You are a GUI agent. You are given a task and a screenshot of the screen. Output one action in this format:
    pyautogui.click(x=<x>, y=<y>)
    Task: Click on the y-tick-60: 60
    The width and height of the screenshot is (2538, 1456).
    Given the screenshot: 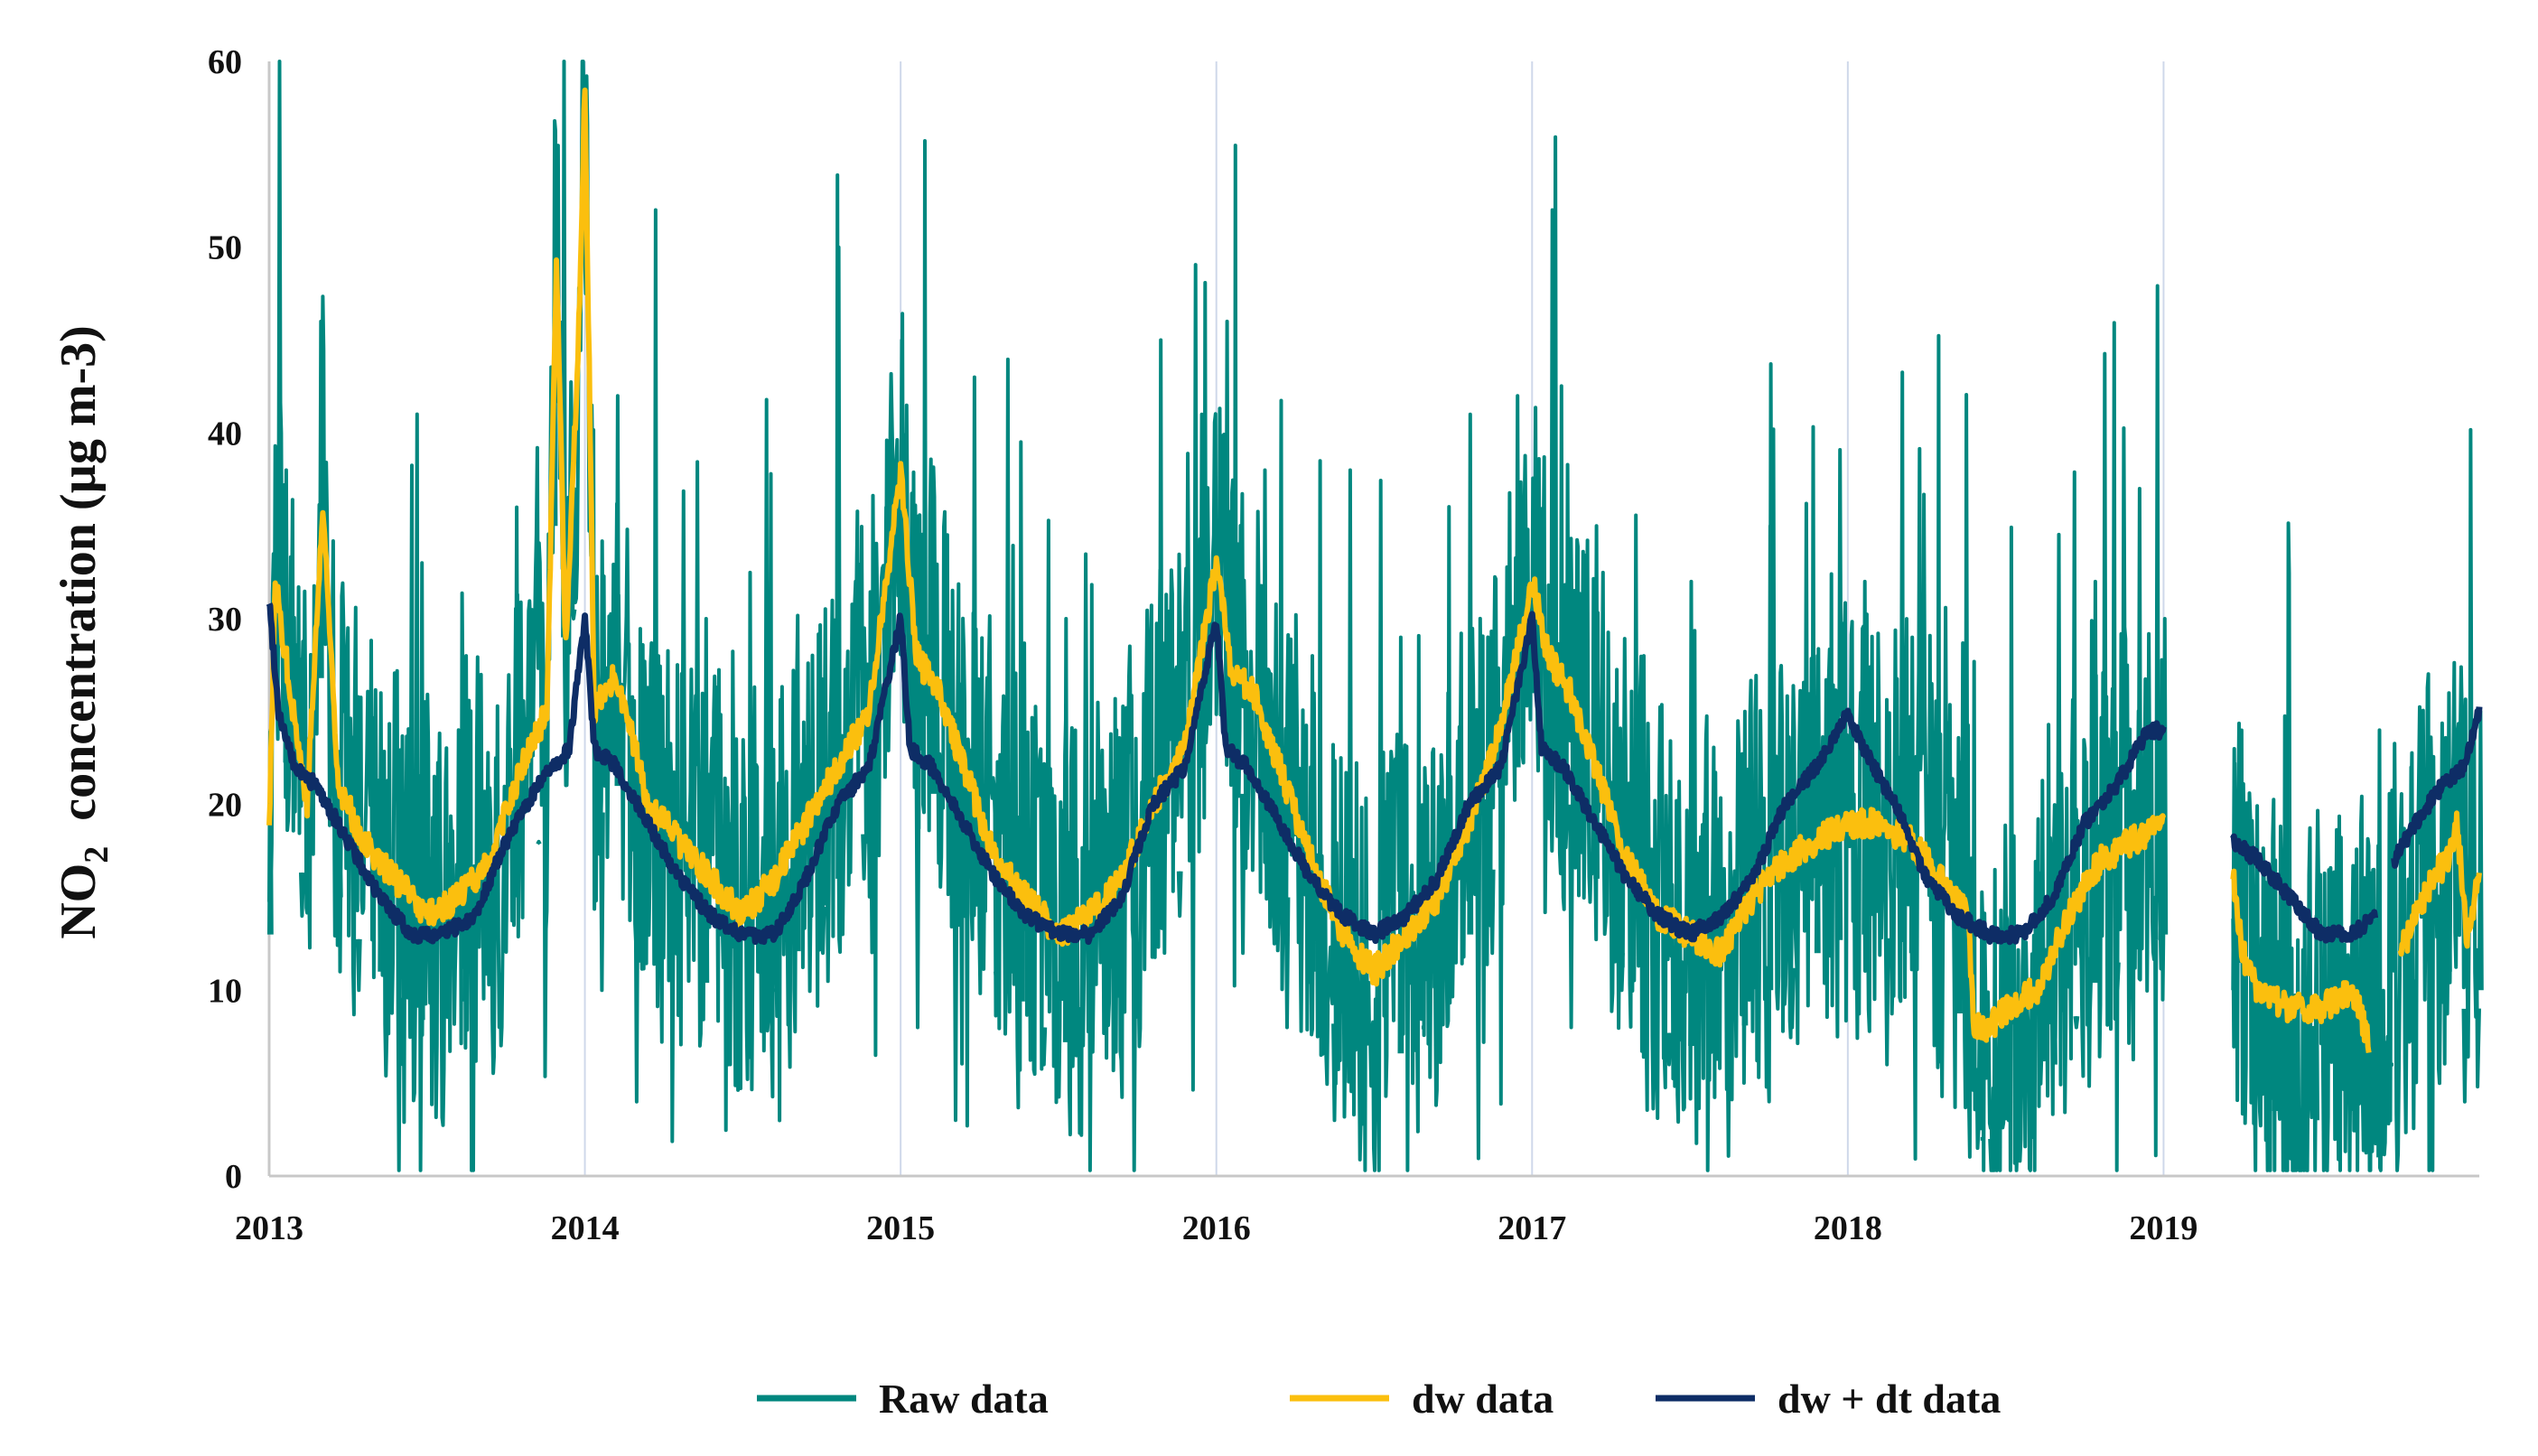 What is the action you would take?
    pyautogui.click(x=225, y=62)
    